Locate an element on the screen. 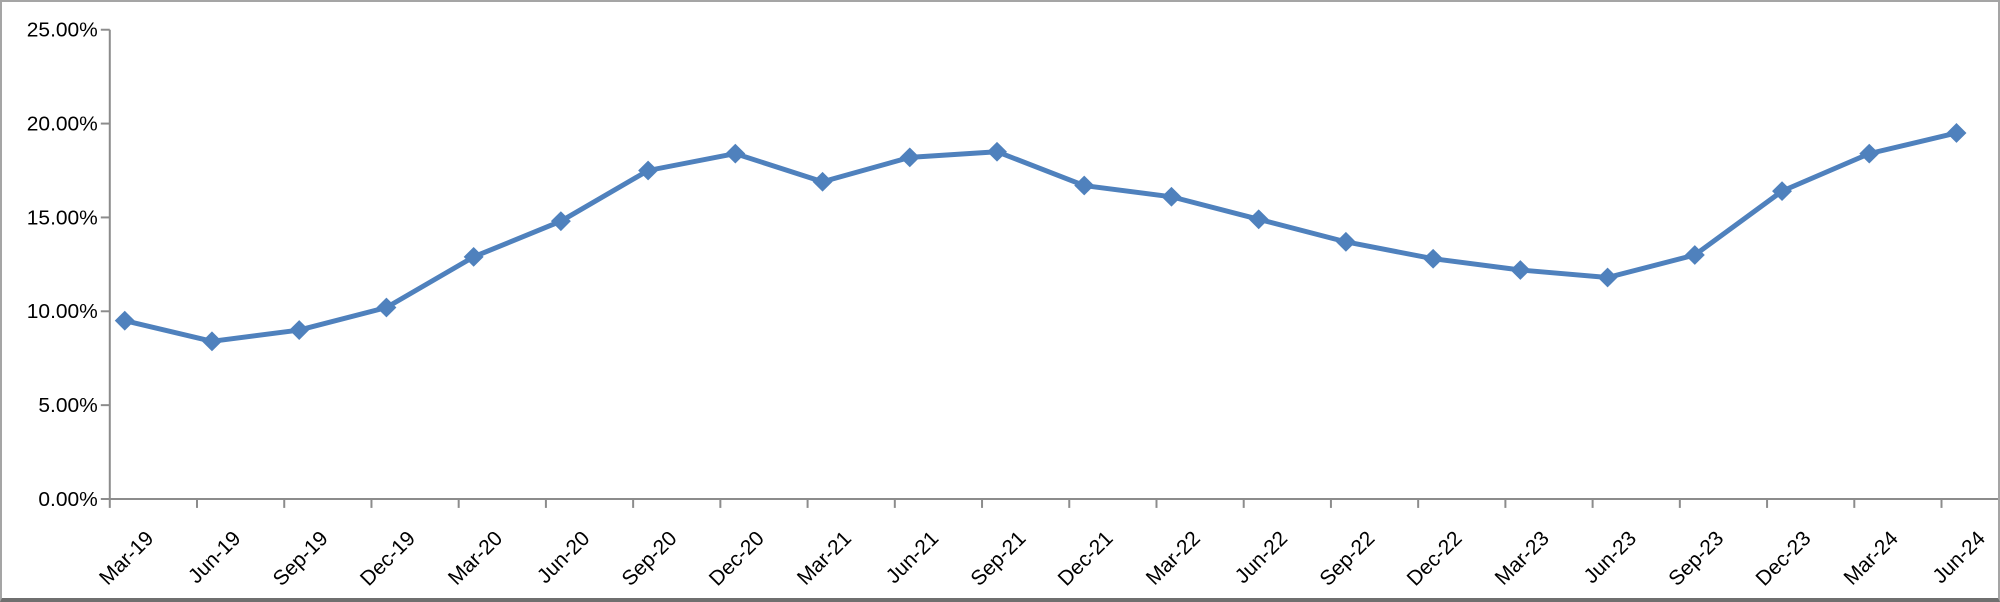 The width and height of the screenshot is (2000, 602). y-tick-label: 10.00% is located at coordinates (62, 311).